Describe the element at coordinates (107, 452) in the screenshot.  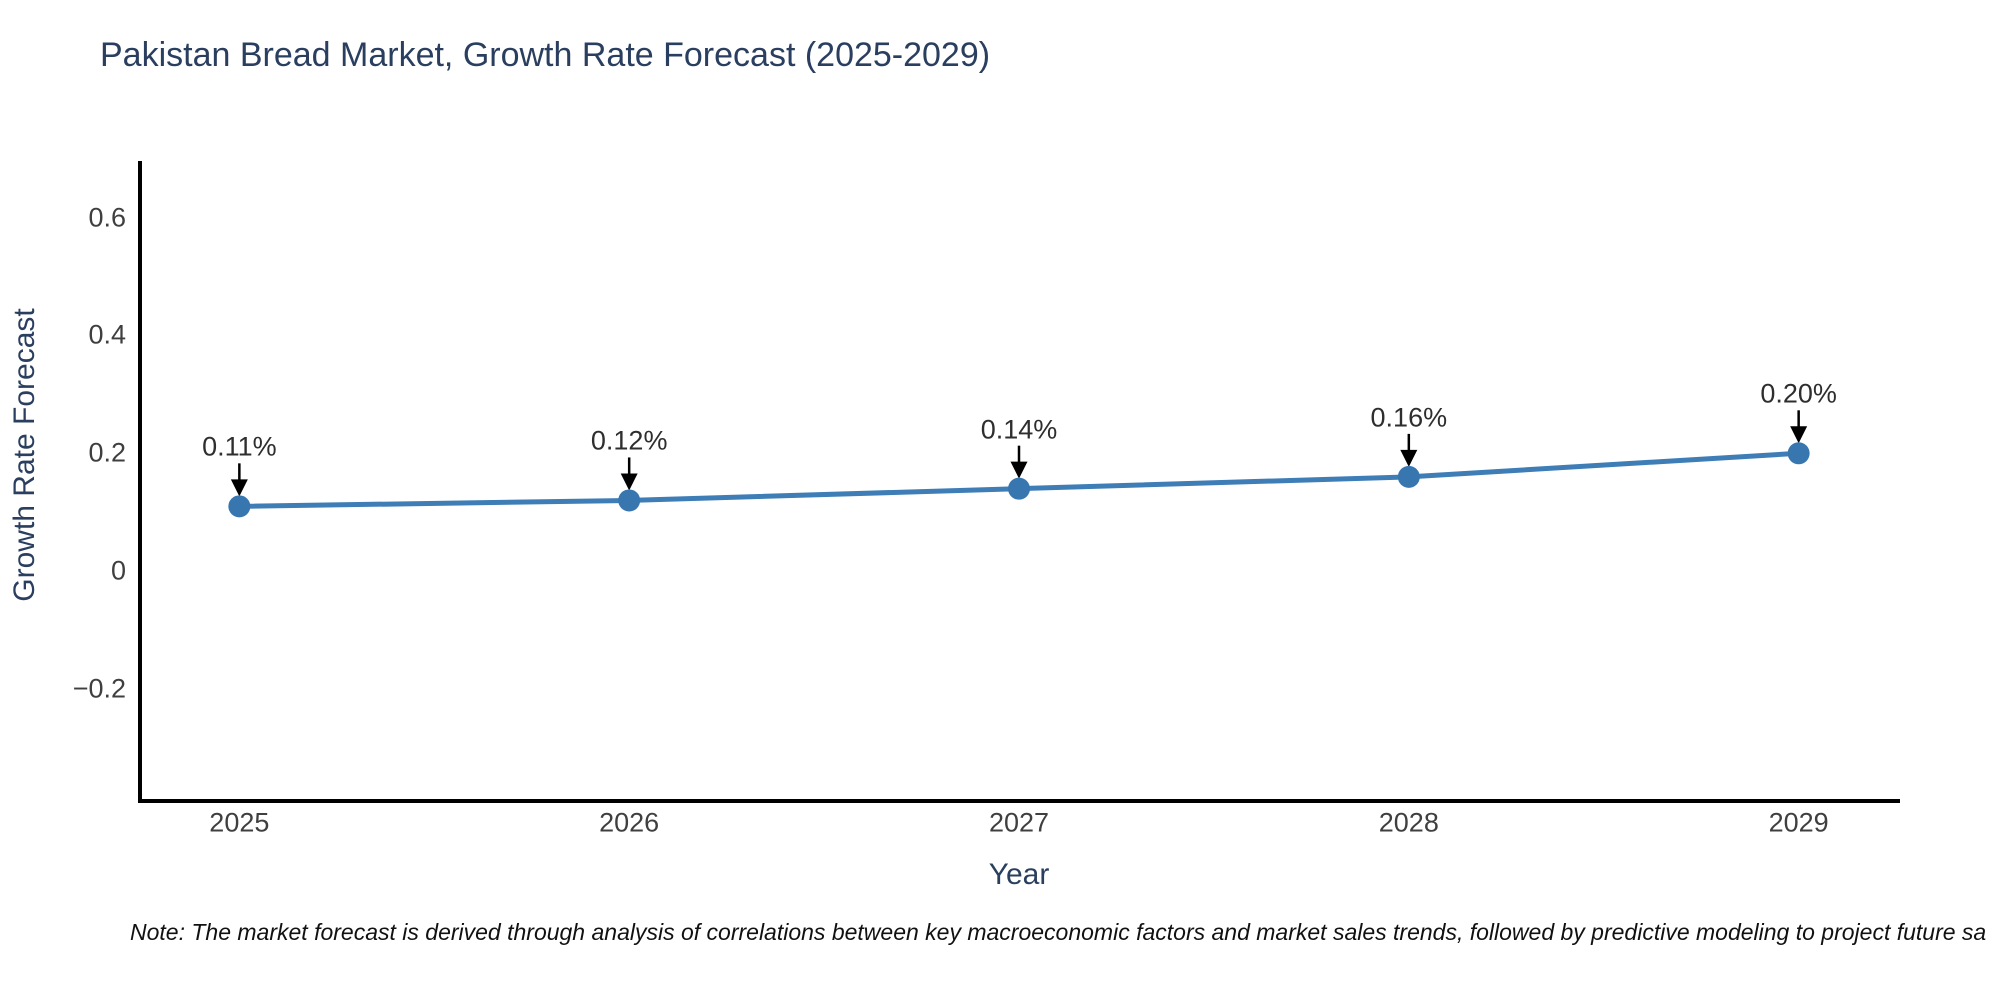
I see `y-tick-label: 0.2` at that location.